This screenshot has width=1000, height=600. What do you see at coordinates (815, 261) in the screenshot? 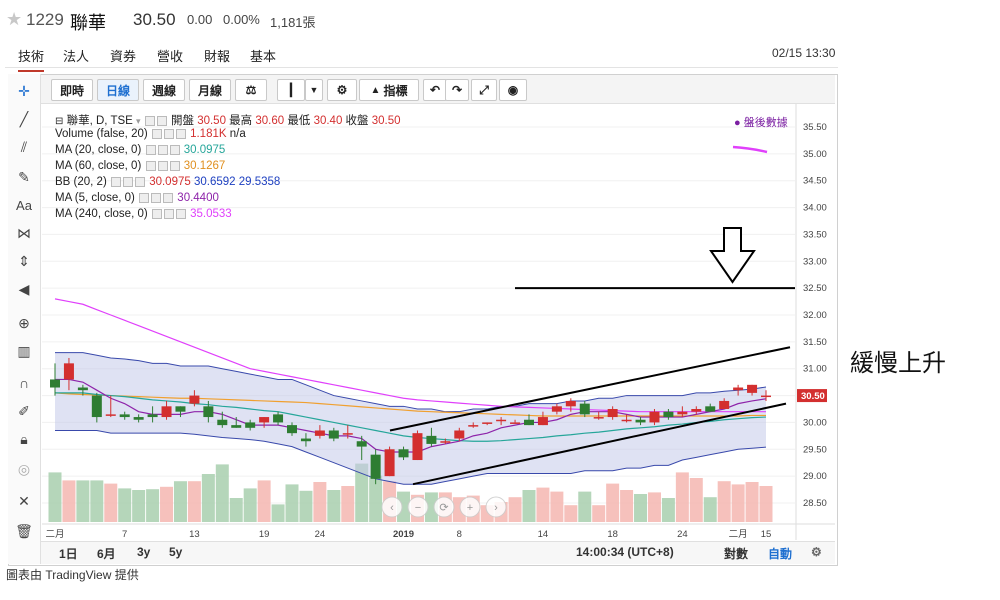
I see `price-tick-label: 33.00` at bounding box center [815, 261].